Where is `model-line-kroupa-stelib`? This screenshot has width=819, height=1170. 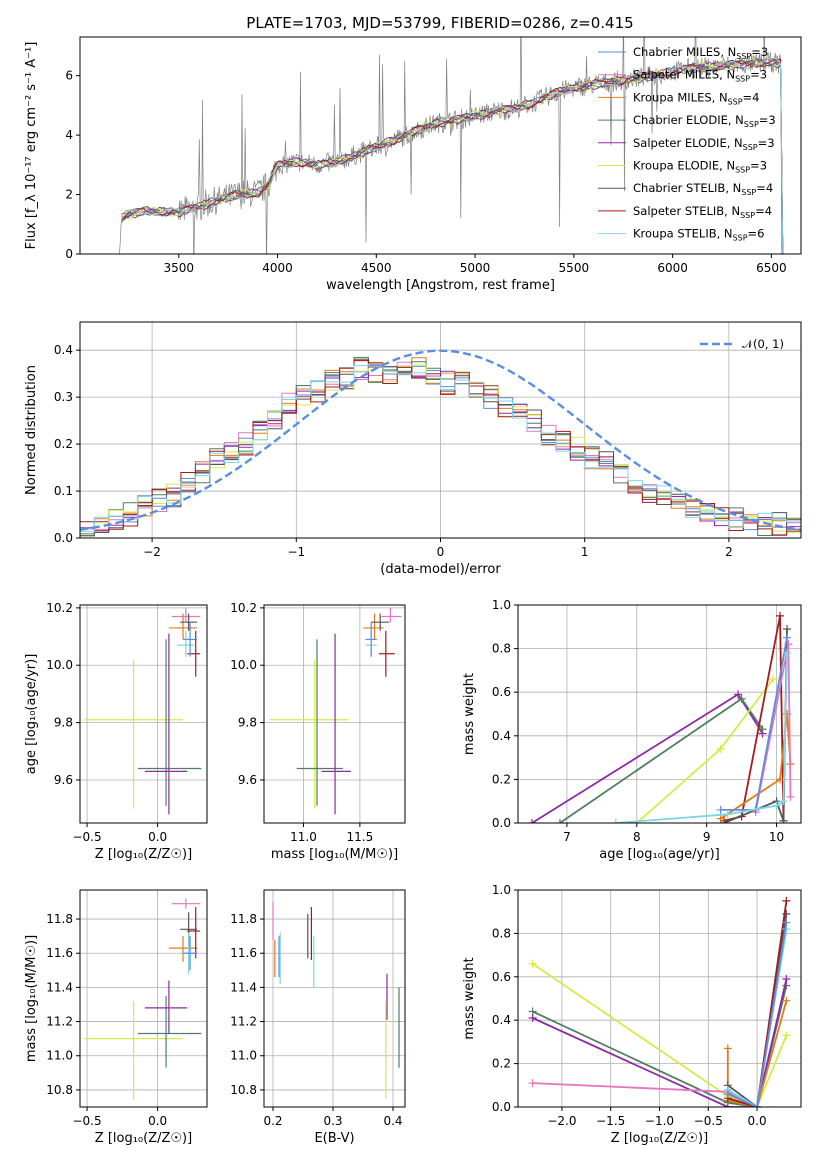
model-line-kroupa-stelib is located at coordinates (452, 155).